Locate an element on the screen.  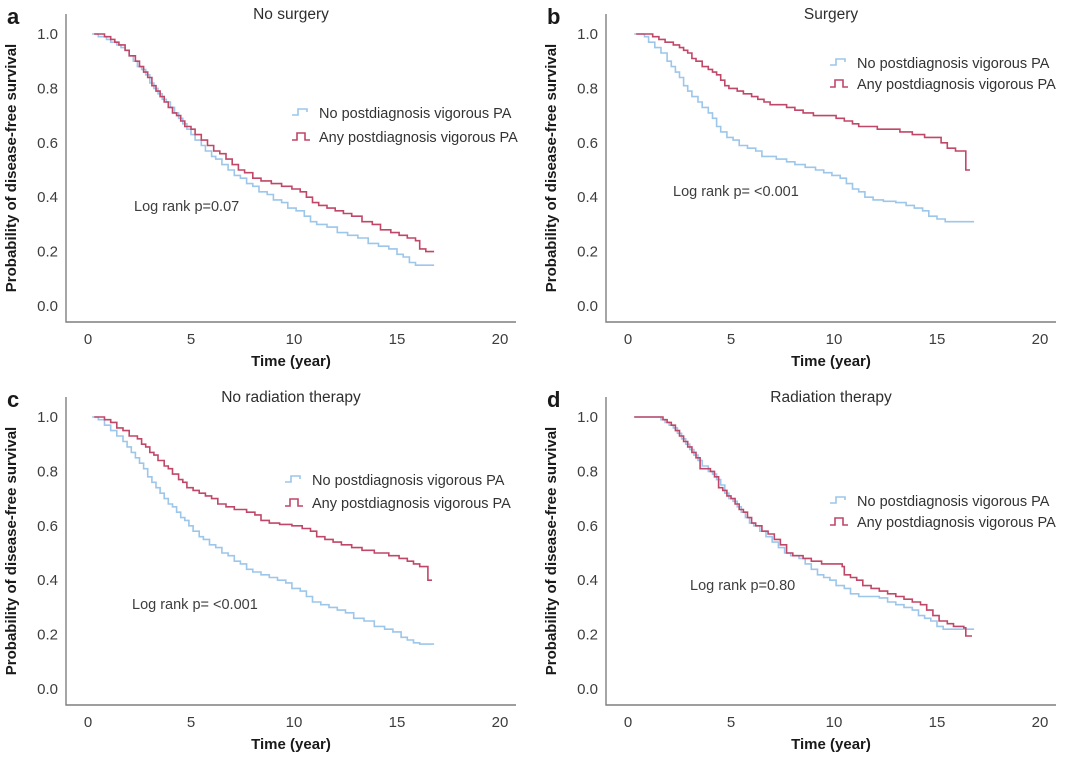
panel-letter: b is located at coordinates (553, 16).